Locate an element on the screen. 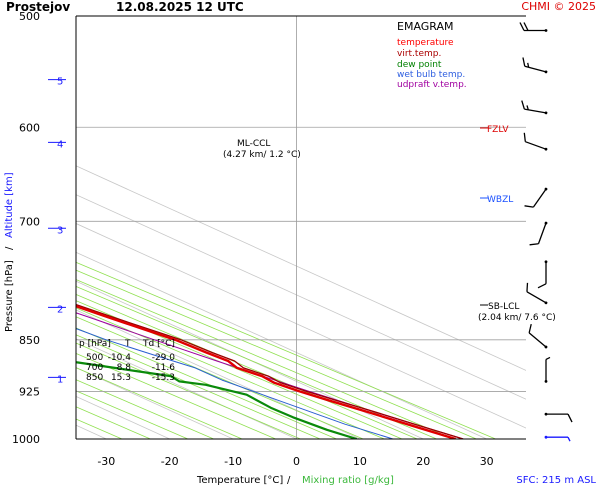 The width and height of the screenshot is (600, 504). legend-virt-temp: virt.temp. is located at coordinates (419, 54).